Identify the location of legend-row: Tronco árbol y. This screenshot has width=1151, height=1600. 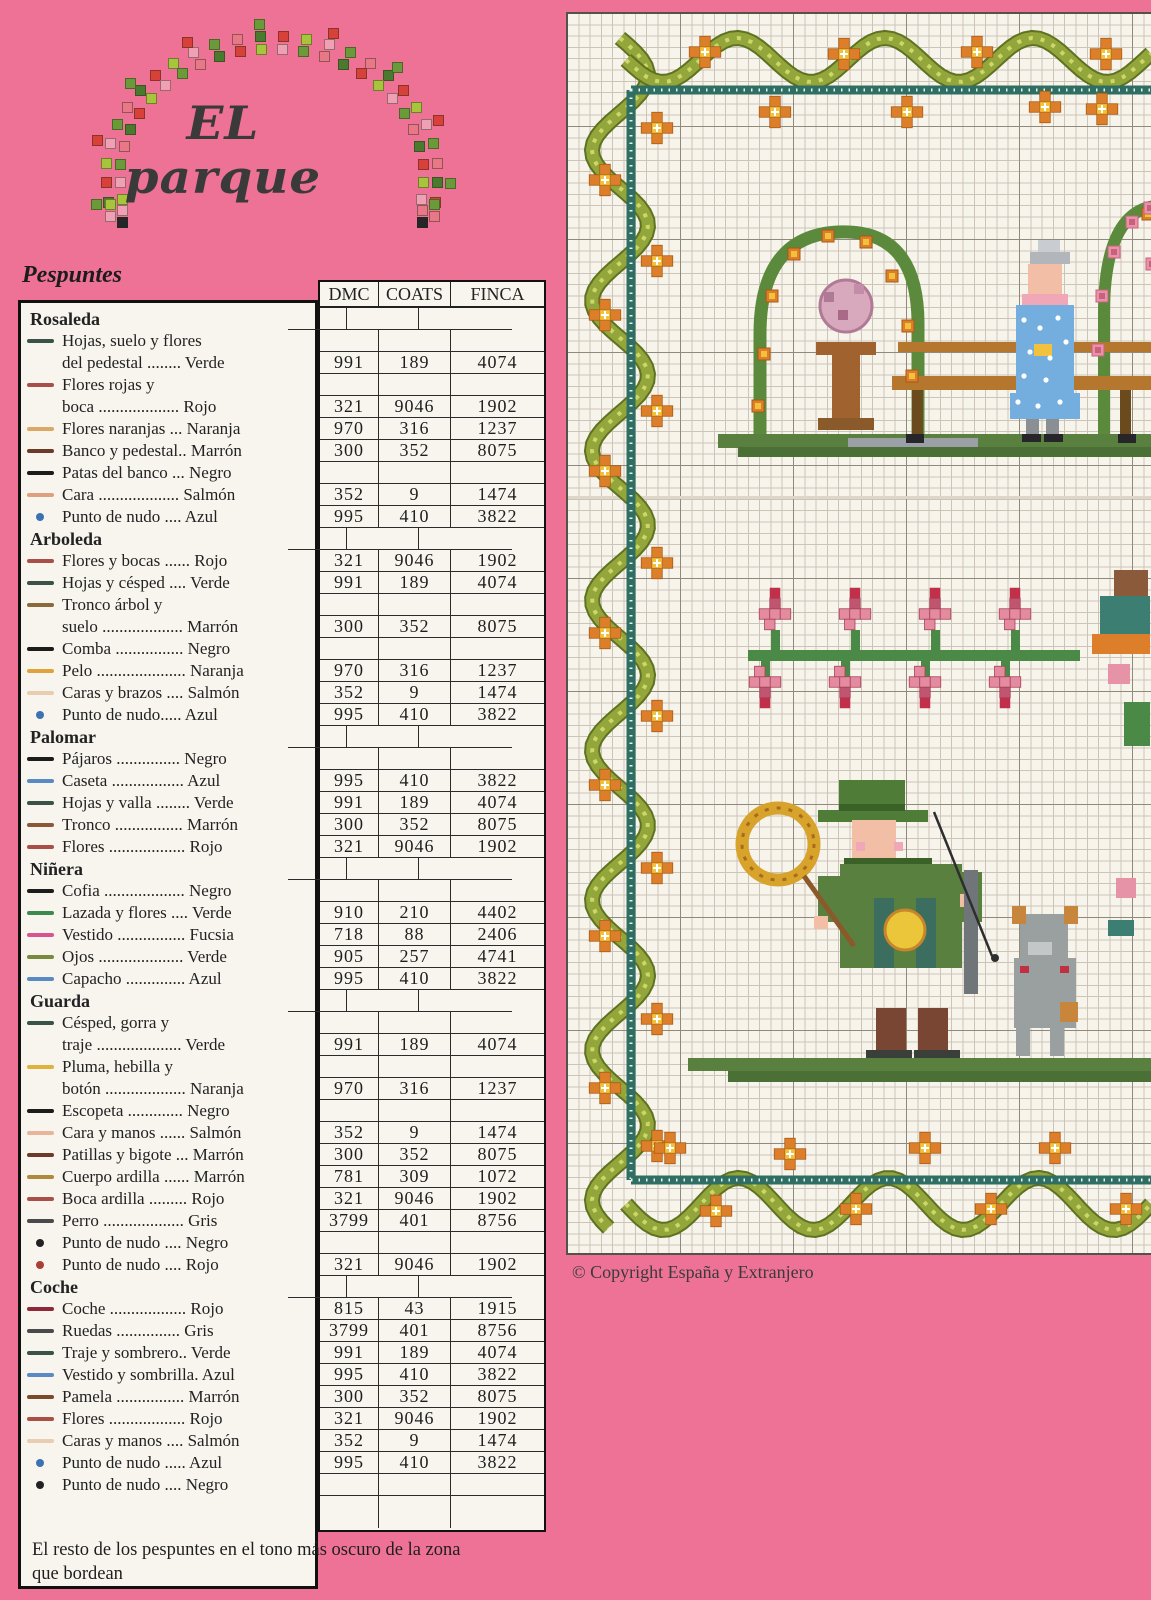
(282, 605).